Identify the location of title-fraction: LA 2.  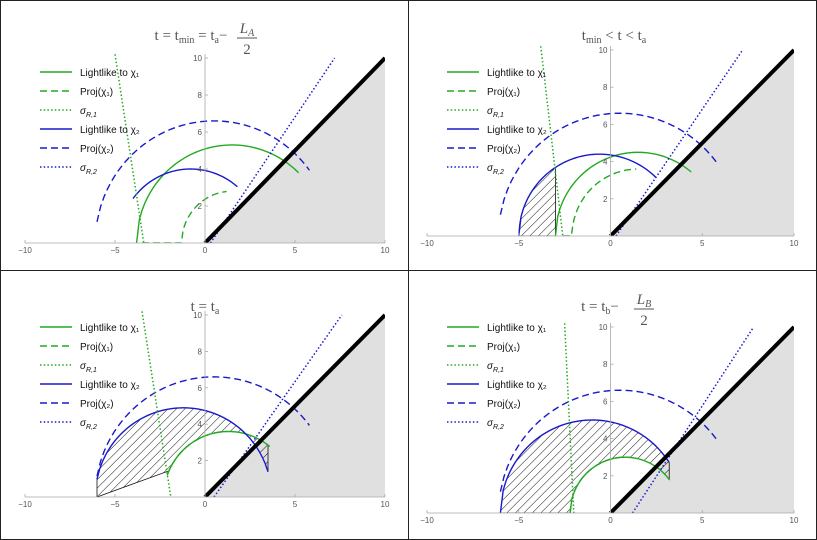
(247, 39).